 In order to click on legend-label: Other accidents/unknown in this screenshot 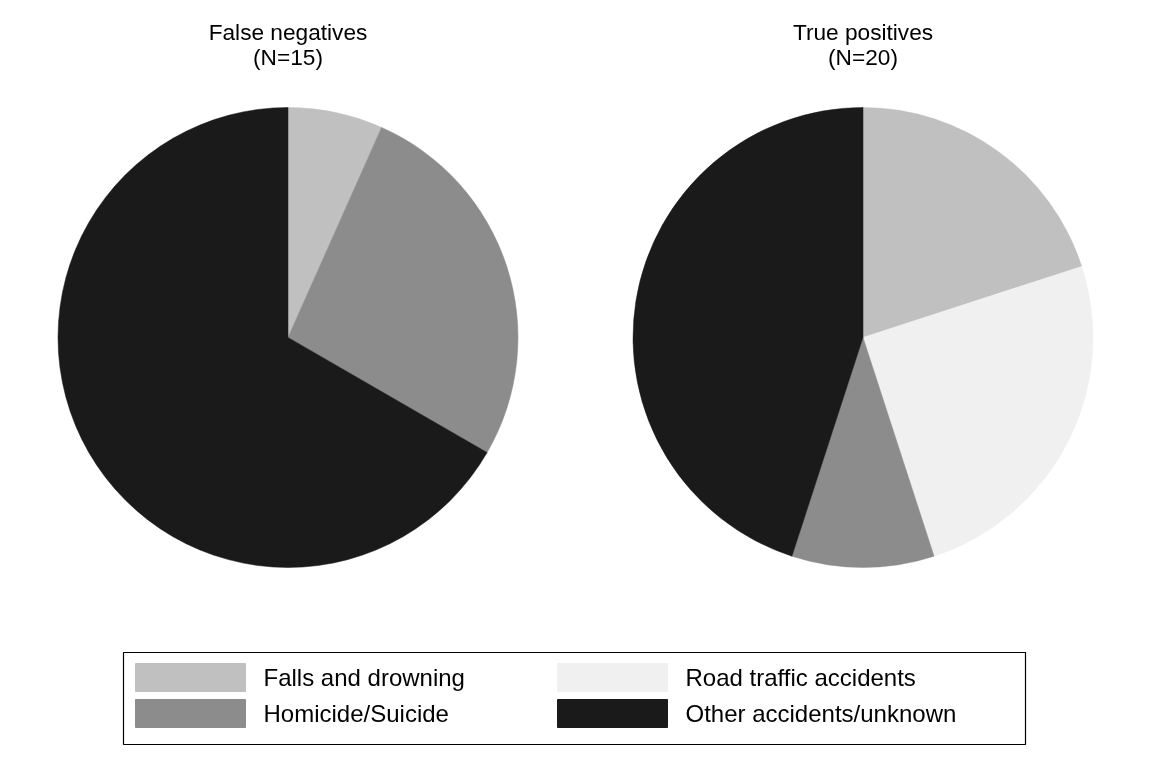, I will do `click(821, 713)`.